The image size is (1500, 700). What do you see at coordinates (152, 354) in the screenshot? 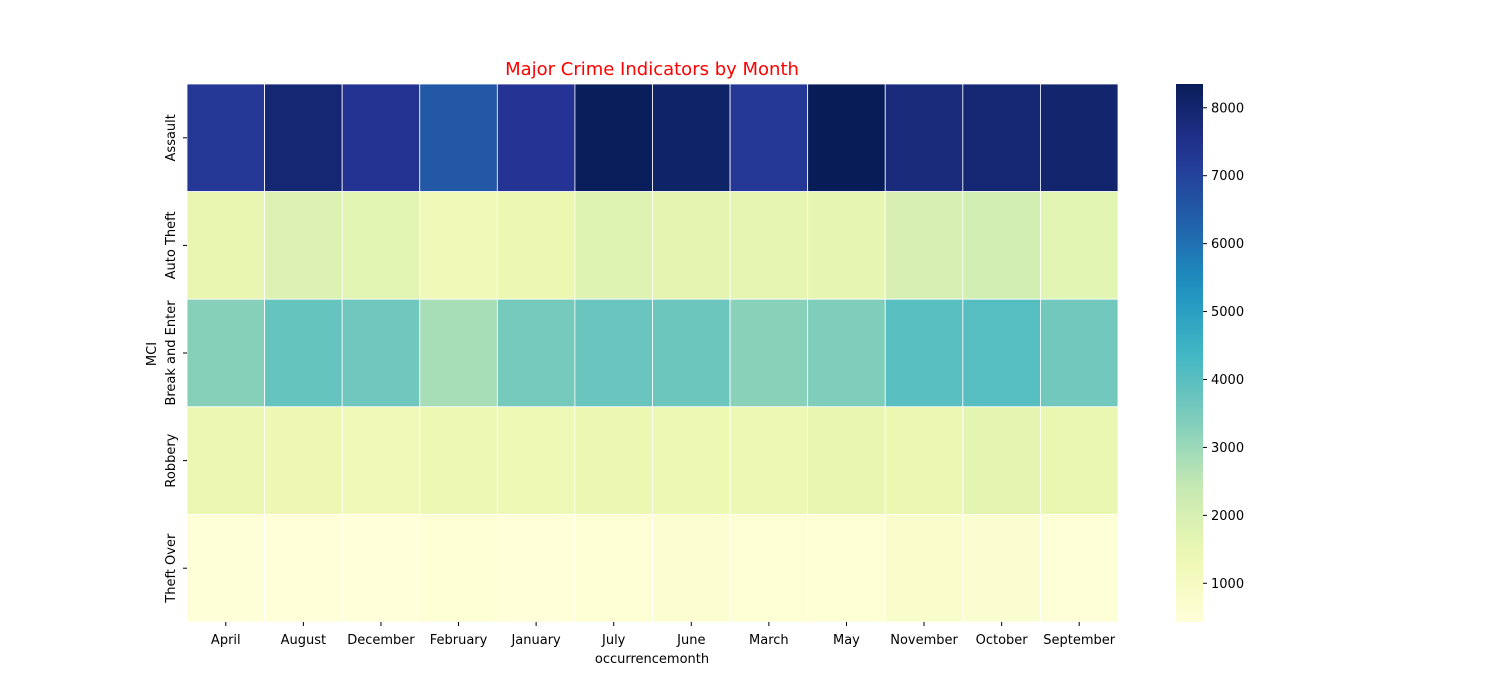
I see `y-axis-label: MCI` at bounding box center [152, 354].